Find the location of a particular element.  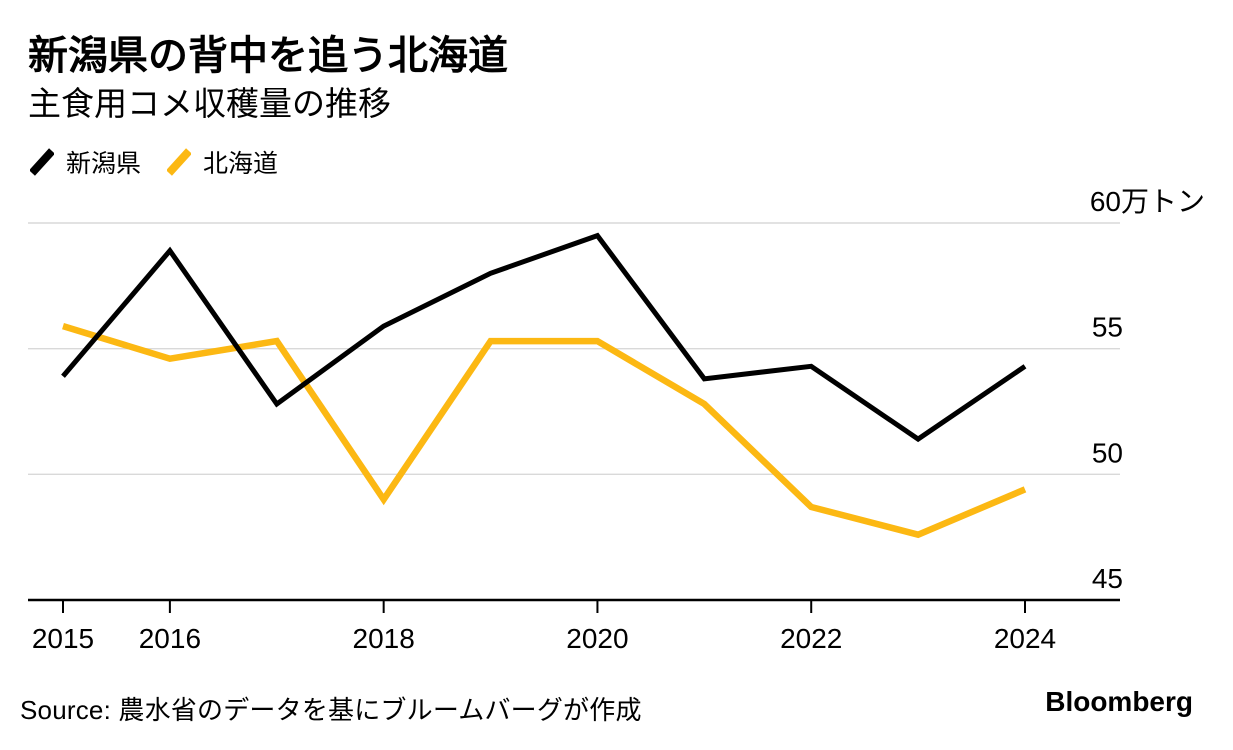

x-tick-label: 2024 is located at coordinates (1025, 638).